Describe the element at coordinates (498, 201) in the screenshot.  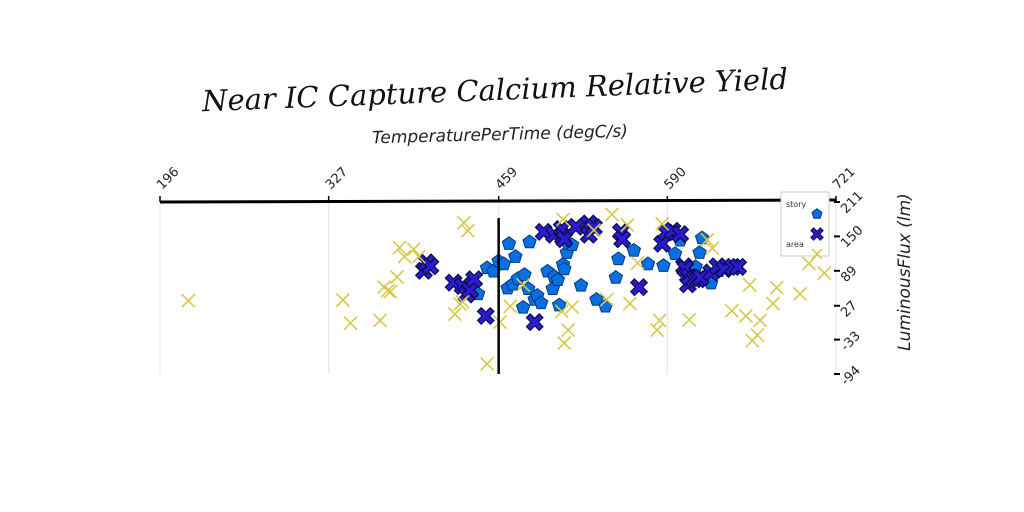
I see `x-axis-line` at that location.